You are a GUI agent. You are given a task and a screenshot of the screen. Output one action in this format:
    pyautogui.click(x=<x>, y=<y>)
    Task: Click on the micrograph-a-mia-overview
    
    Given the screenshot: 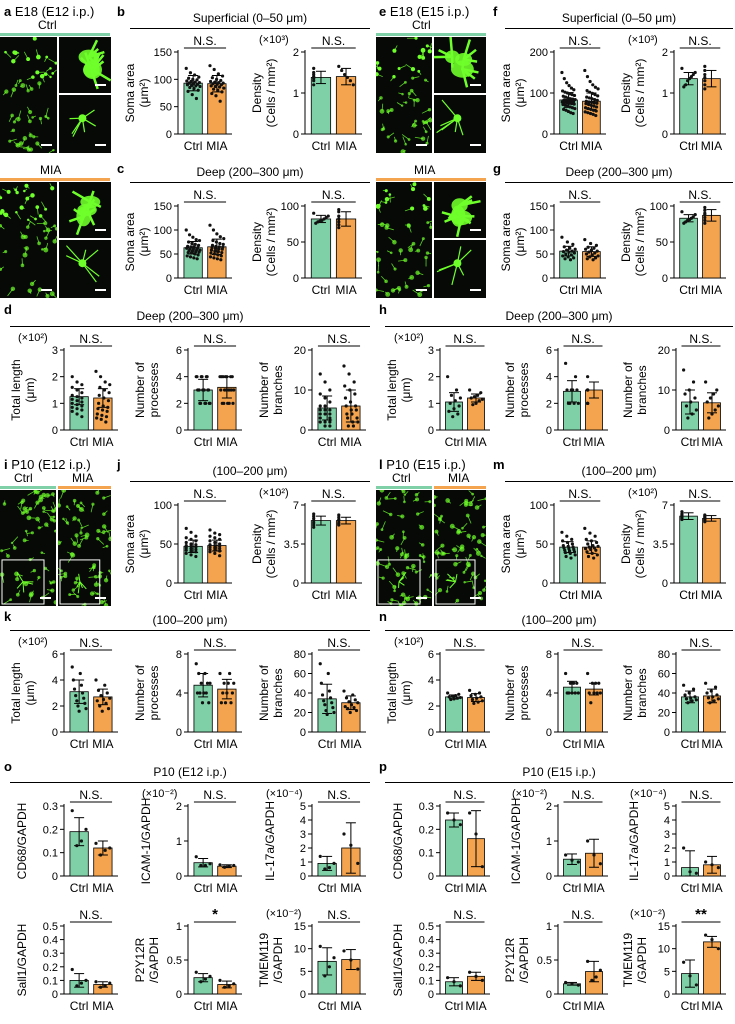 What is the action you would take?
    pyautogui.click(x=28, y=240)
    